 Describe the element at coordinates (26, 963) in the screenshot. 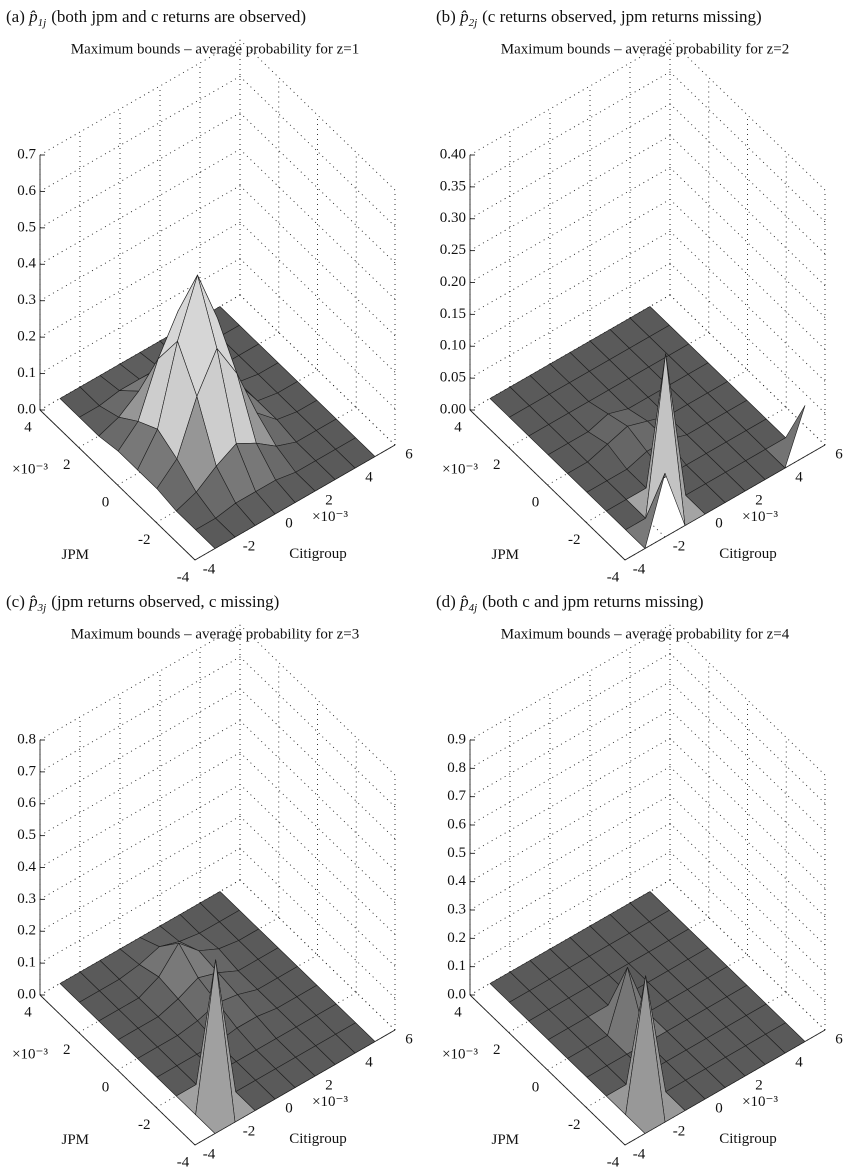

I see `z-tick-label: 0.1` at that location.